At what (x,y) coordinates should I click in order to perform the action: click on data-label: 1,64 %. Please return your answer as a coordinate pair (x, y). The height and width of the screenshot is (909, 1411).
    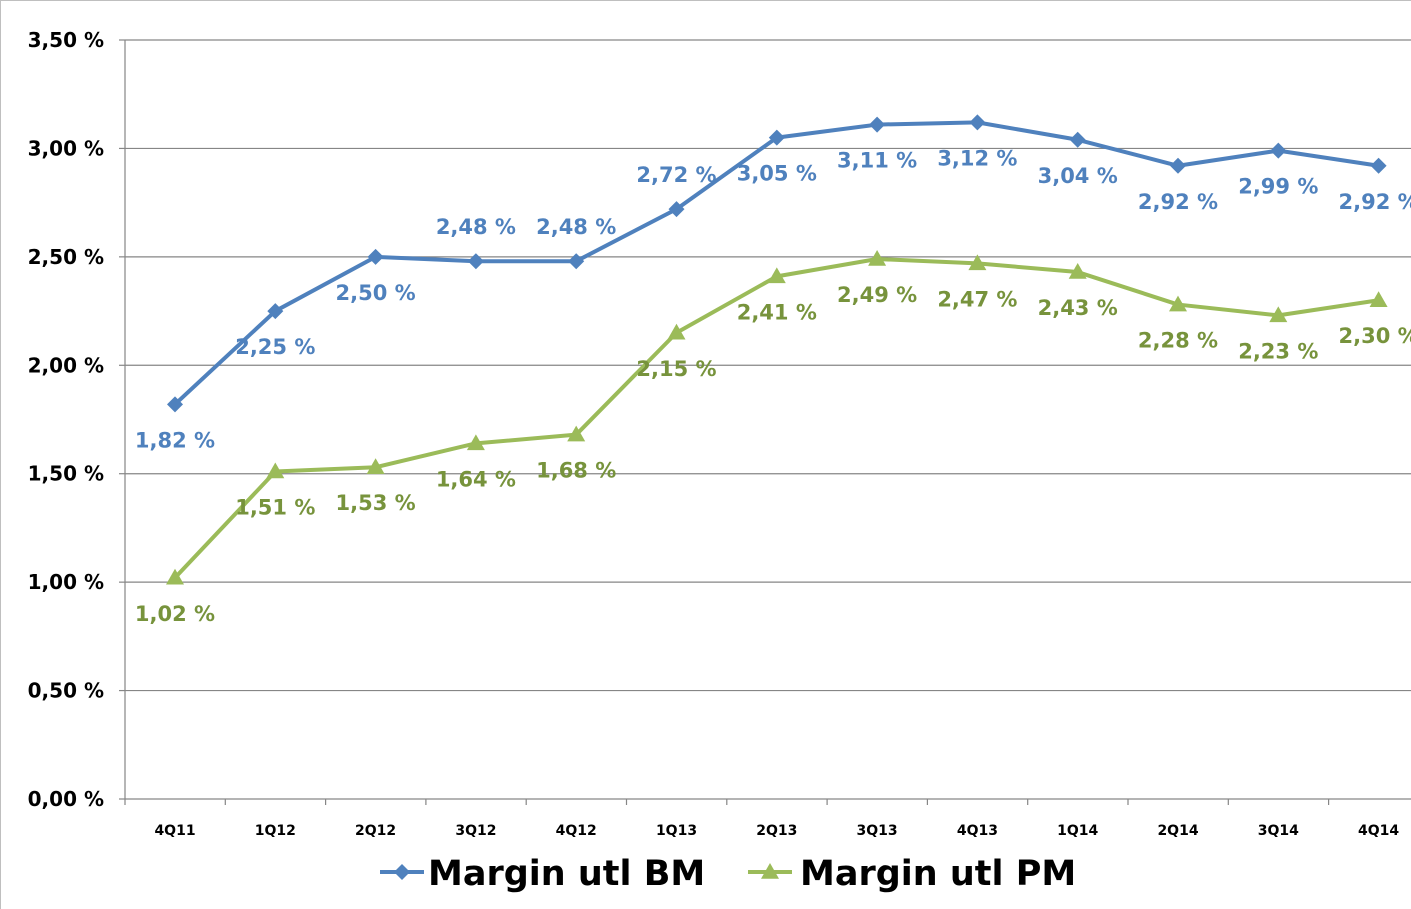
    Looking at the image, I should click on (476, 479).